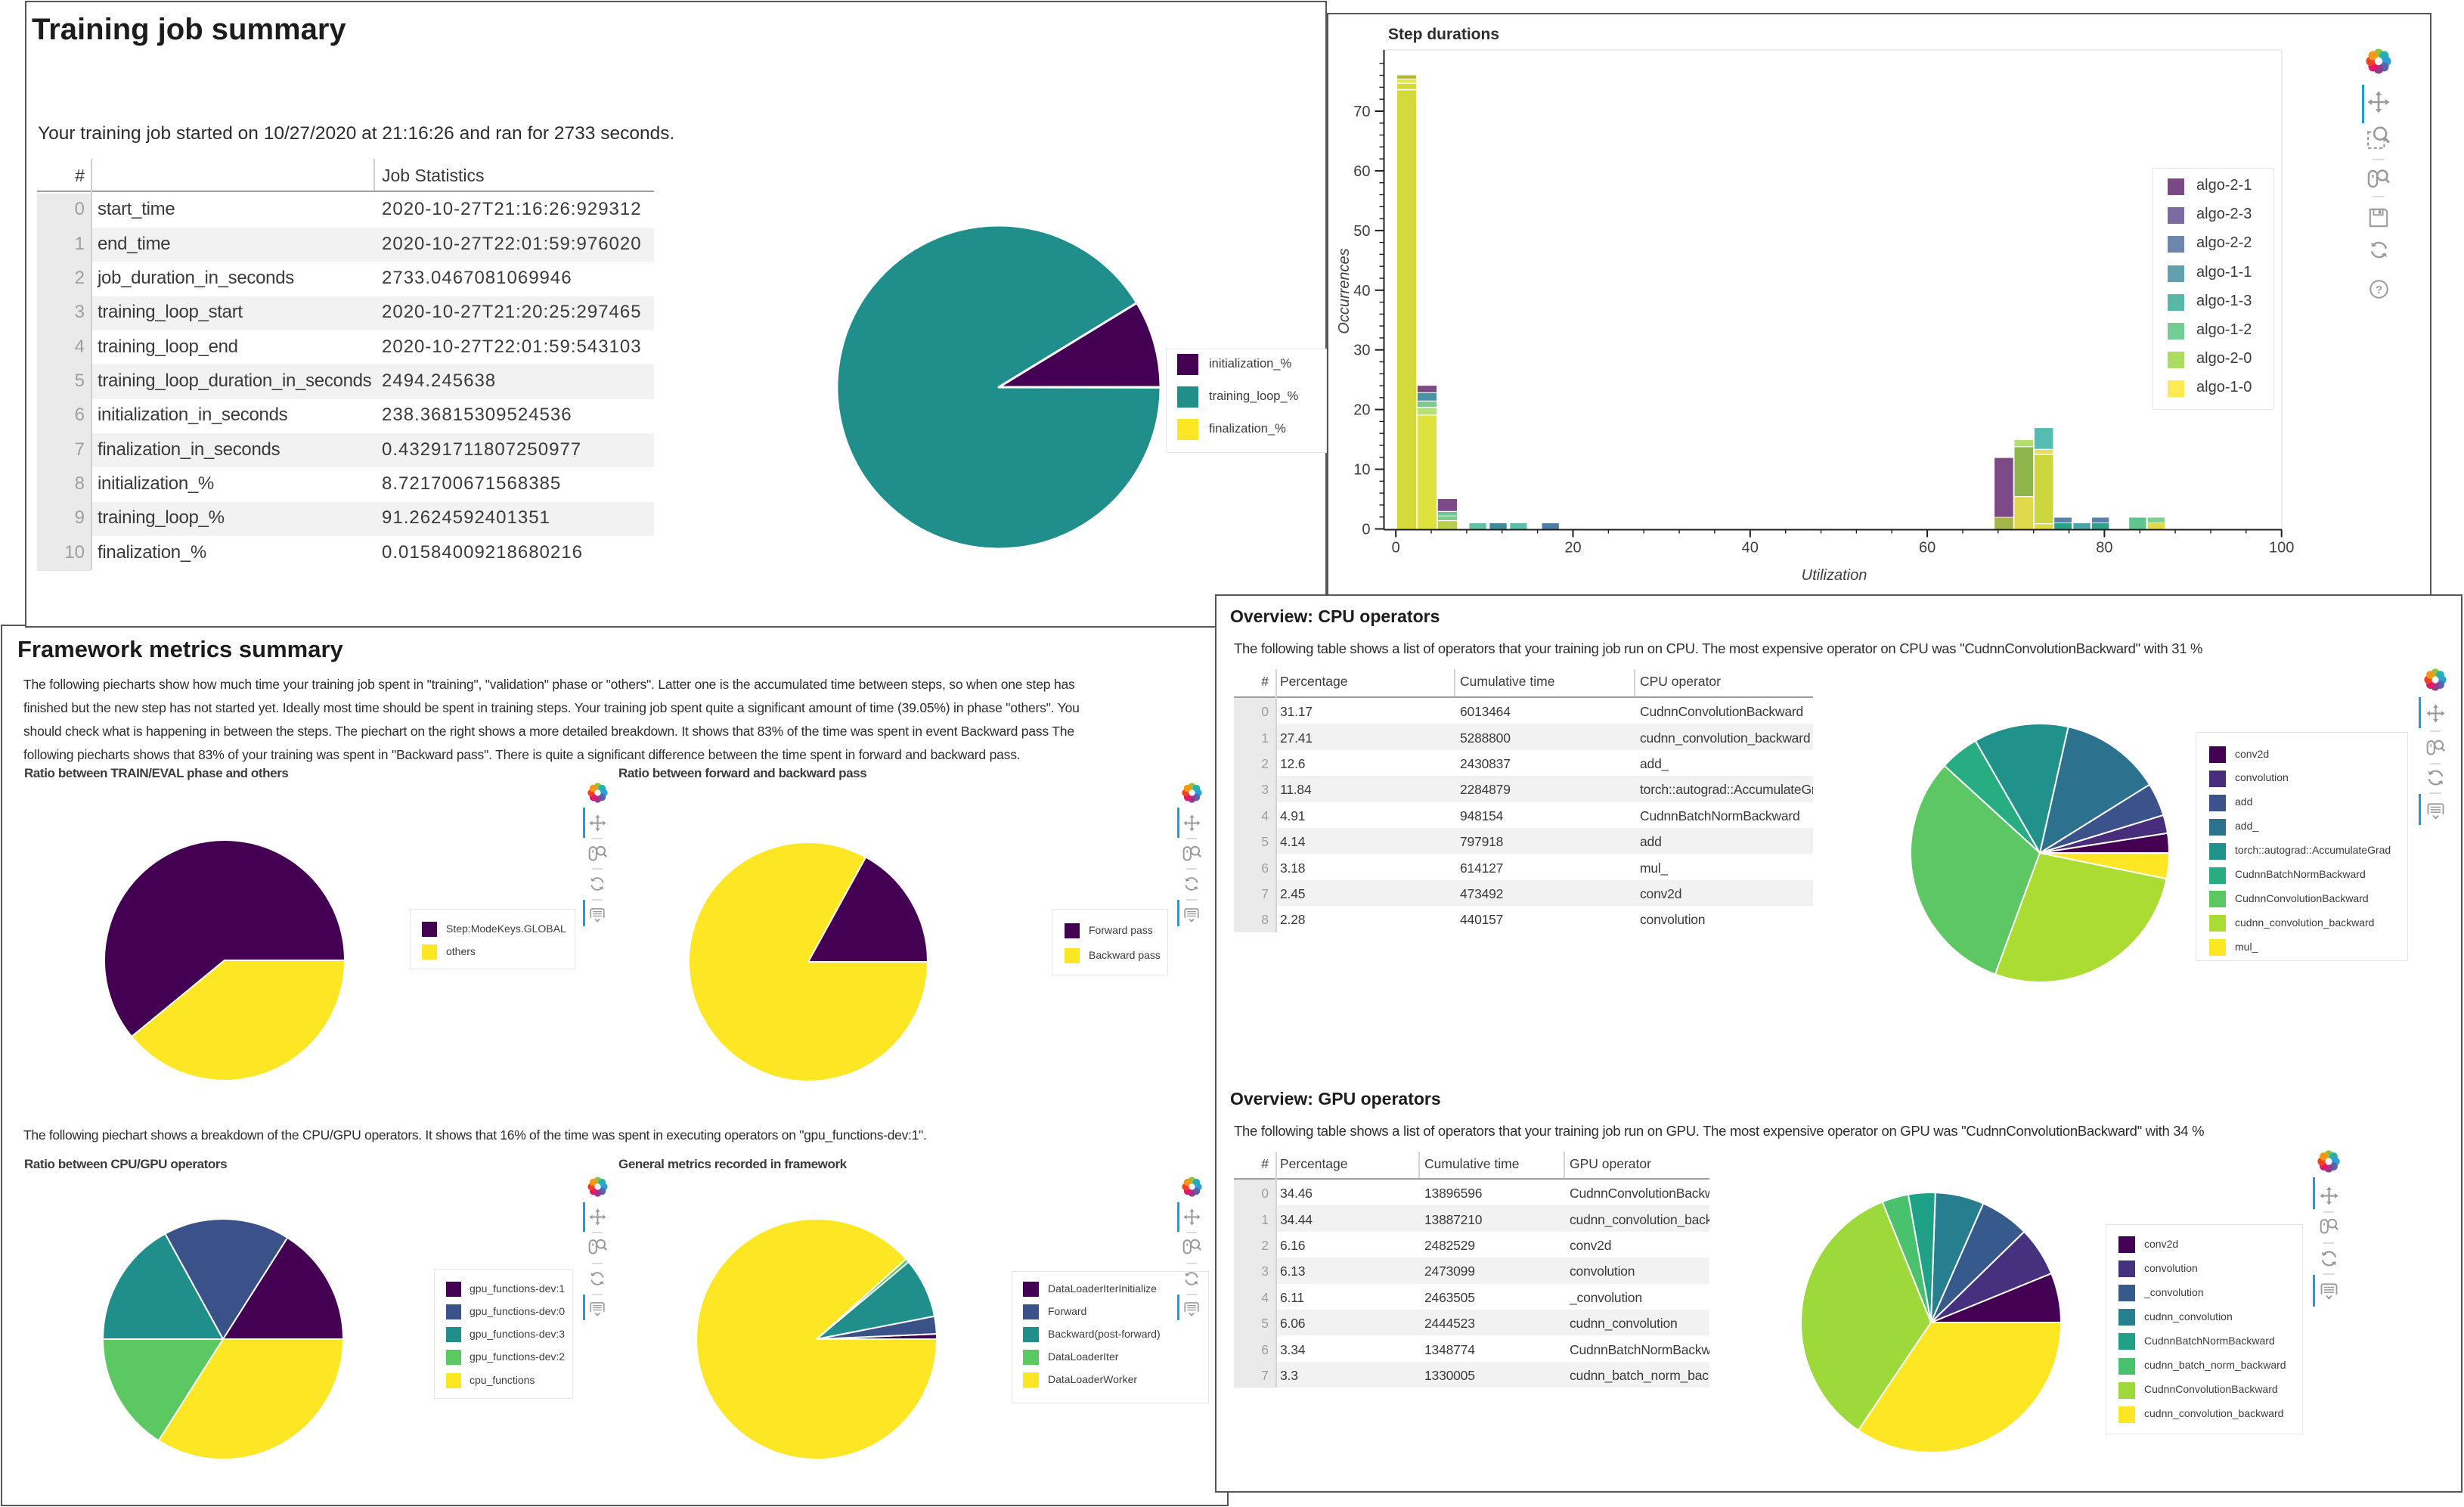 Image resolution: width=2464 pixels, height=1507 pixels. Describe the element at coordinates (2104, 548) in the screenshot. I see `svg-text: 80` at that location.